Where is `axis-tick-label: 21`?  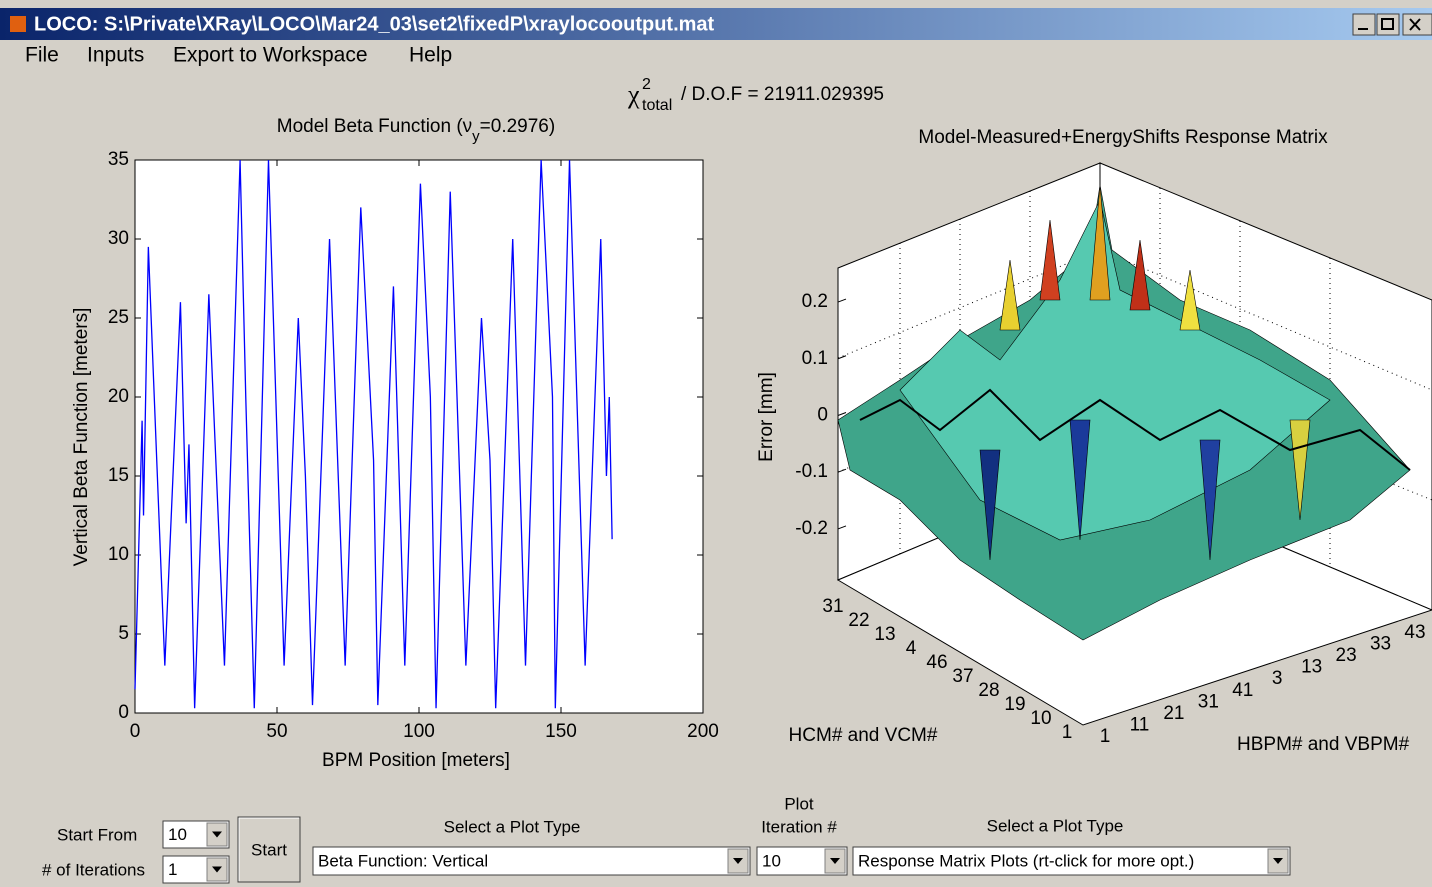 axis-tick-label: 21 is located at coordinates (1173, 713).